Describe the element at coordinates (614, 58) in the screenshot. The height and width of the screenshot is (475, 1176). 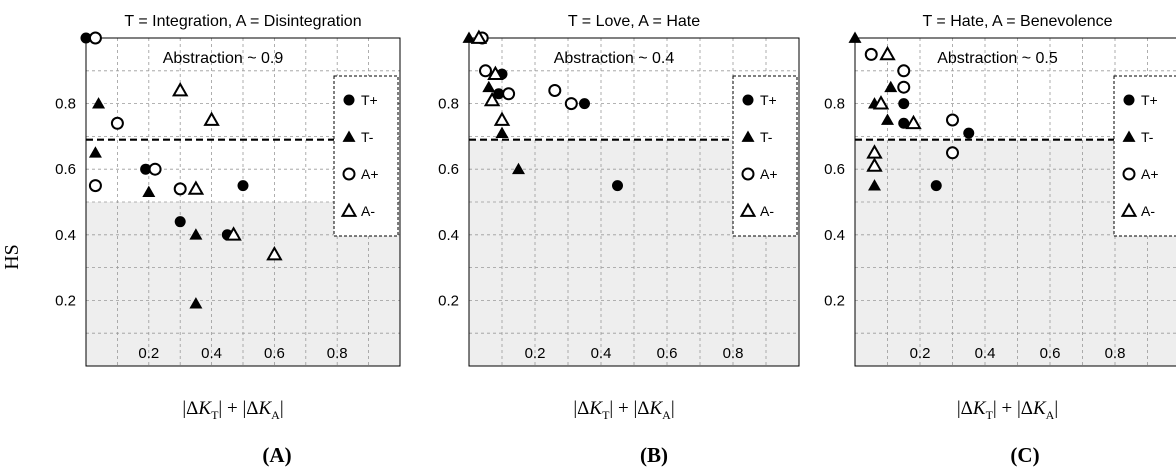
I see `abstraction-annotation: Abstraction ~ 0.4` at that location.